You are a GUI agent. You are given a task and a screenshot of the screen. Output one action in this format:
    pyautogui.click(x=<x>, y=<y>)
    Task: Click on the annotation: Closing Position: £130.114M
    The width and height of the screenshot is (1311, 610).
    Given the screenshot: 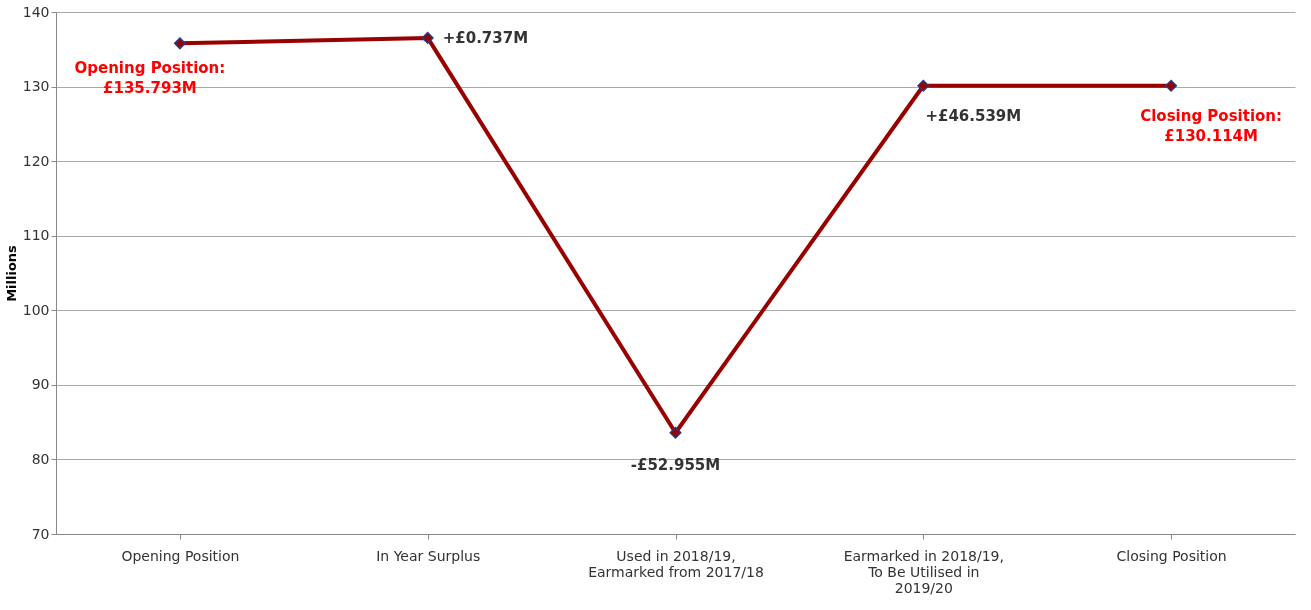 What is the action you would take?
    pyautogui.click(x=1211, y=125)
    